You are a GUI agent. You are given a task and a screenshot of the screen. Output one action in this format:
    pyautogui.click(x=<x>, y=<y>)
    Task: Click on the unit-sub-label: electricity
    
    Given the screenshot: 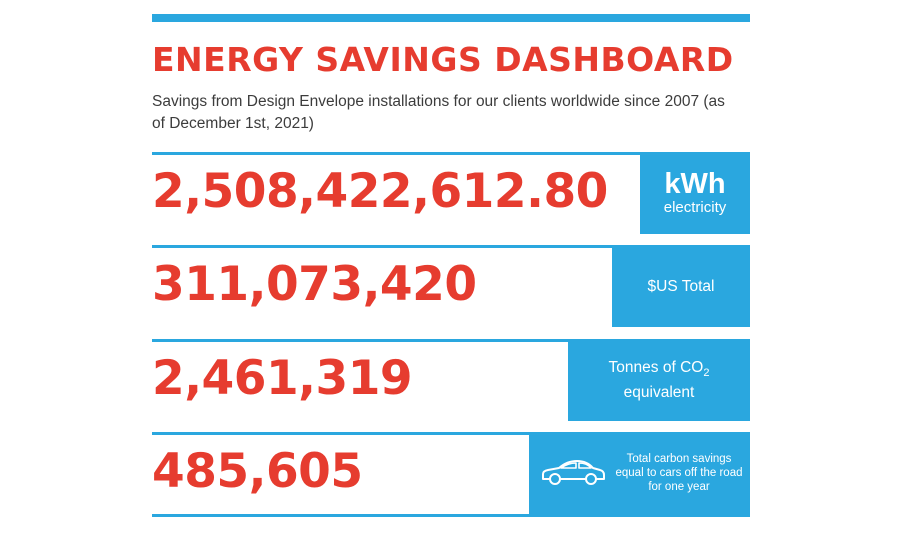 What is the action you would take?
    pyautogui.click(x=695, y=207)
    